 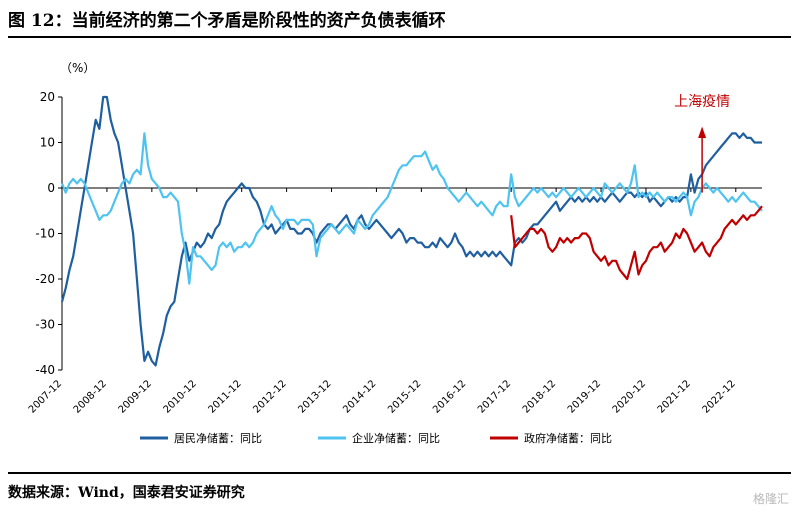 What do you see at coordinates (45, 234) in the screenshot?
I see `y-tick-label: -10` at bounding box center [45, 234].